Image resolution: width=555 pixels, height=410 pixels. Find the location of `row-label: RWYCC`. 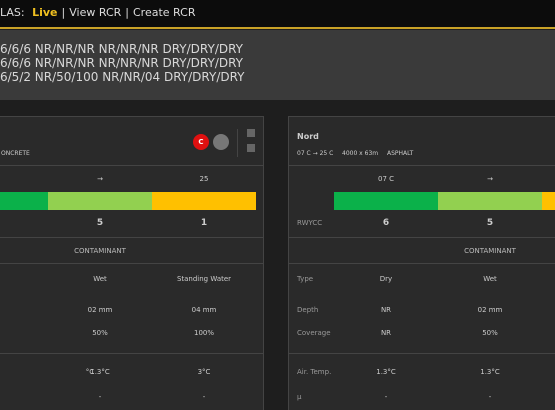

row-label: RWYCC is located at coordinates (310, 223).